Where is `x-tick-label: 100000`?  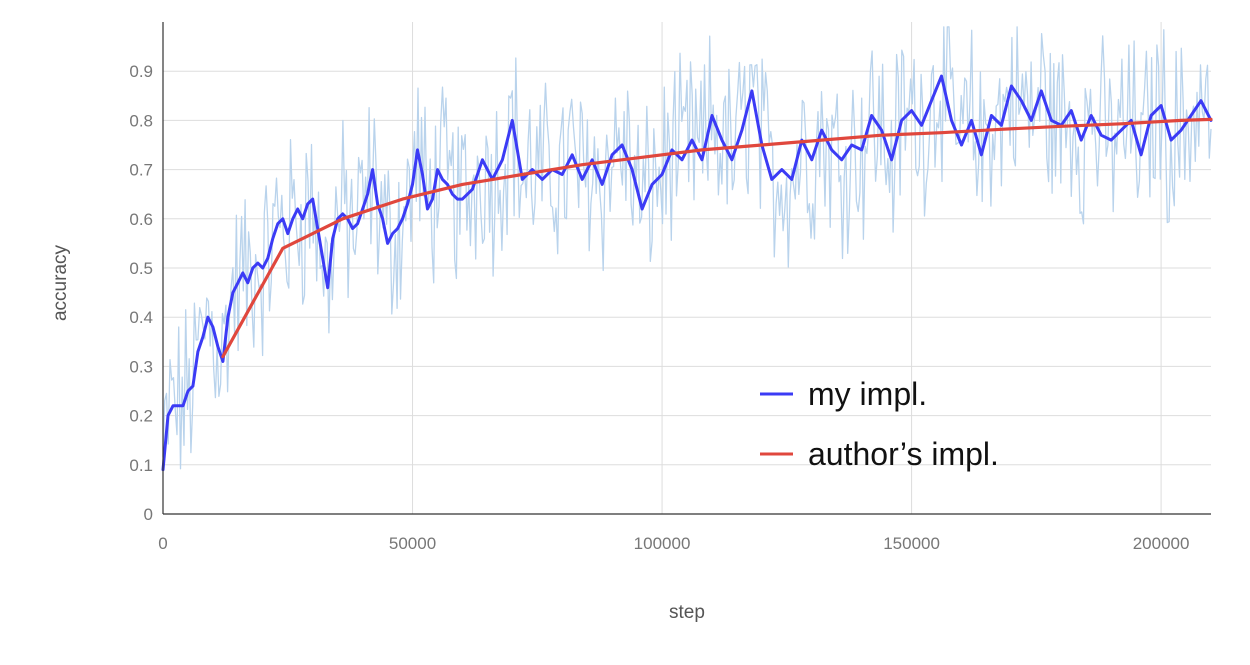
x-tick-label: 100000 is located at coordinates (662, 543).